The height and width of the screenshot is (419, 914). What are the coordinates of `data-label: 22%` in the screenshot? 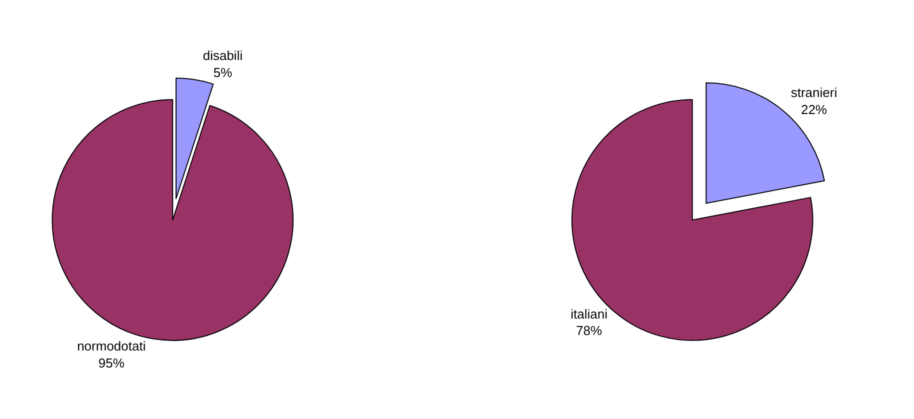 It's located at (814, 110).